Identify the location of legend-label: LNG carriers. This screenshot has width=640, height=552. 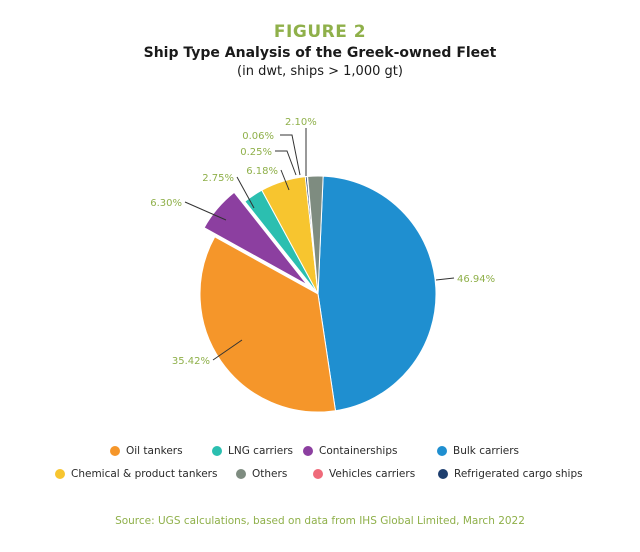
(260, 451).